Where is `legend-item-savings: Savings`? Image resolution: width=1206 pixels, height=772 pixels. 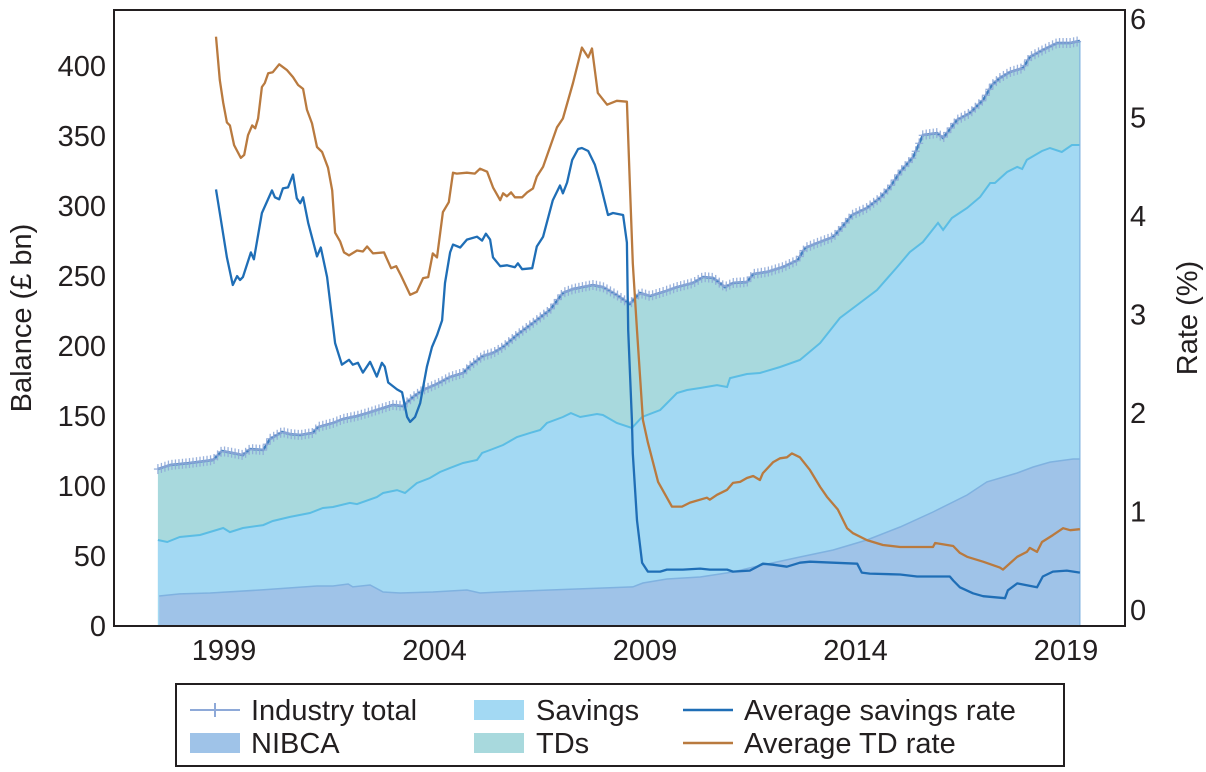
legend-item-savings: Savings is located at coordinates (556, 711).